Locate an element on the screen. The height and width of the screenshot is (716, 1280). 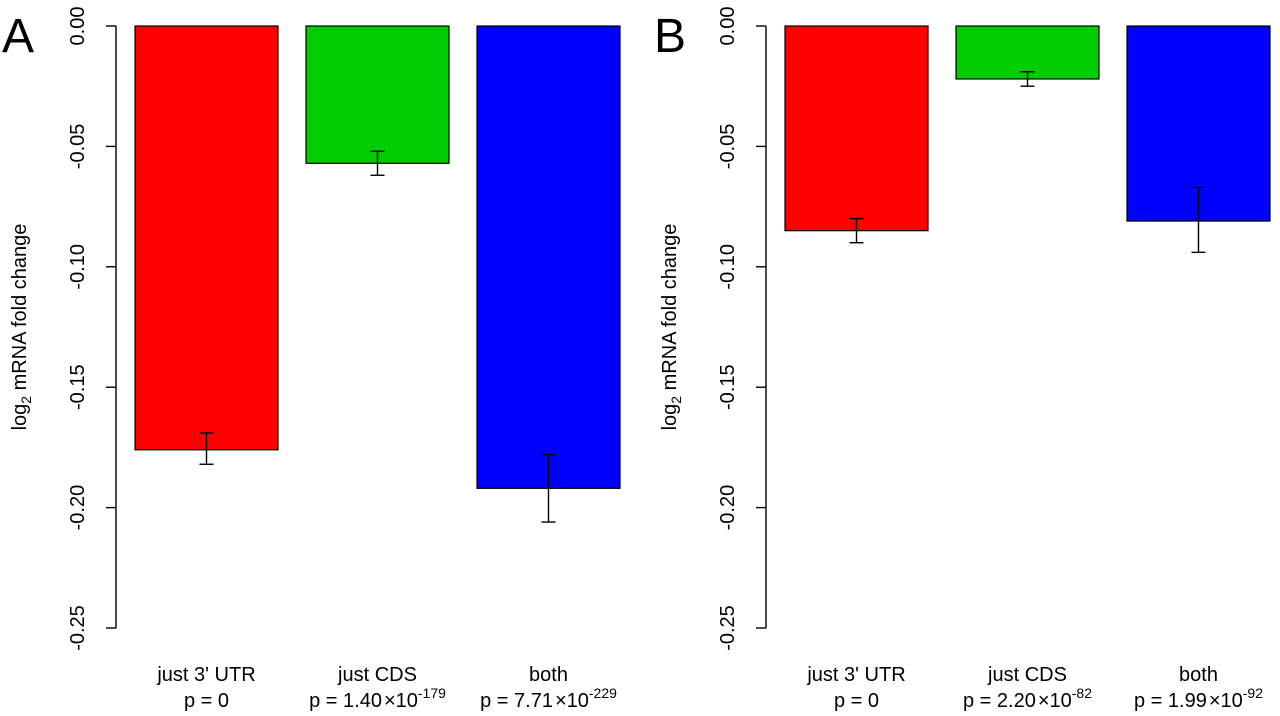
p-value-exponent: -229 is located at coordinates (603, 693).